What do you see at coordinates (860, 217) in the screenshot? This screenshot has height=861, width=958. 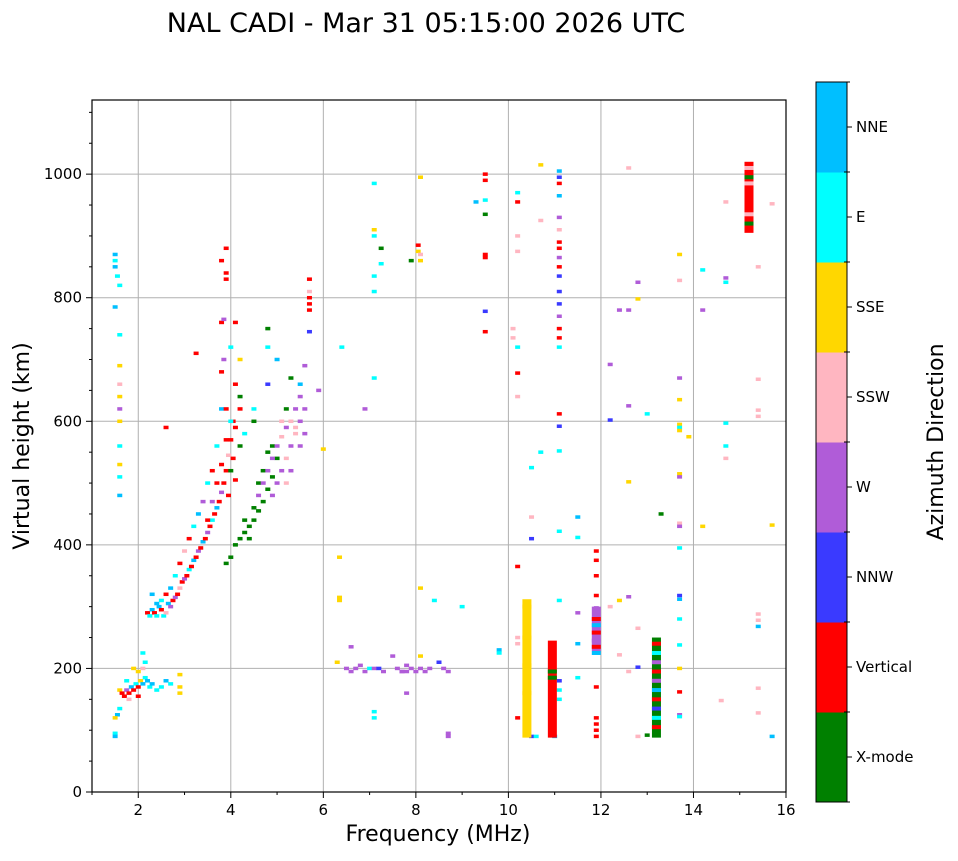 I see `colorbar-tick-label: E` at bounding box center [860, 217].